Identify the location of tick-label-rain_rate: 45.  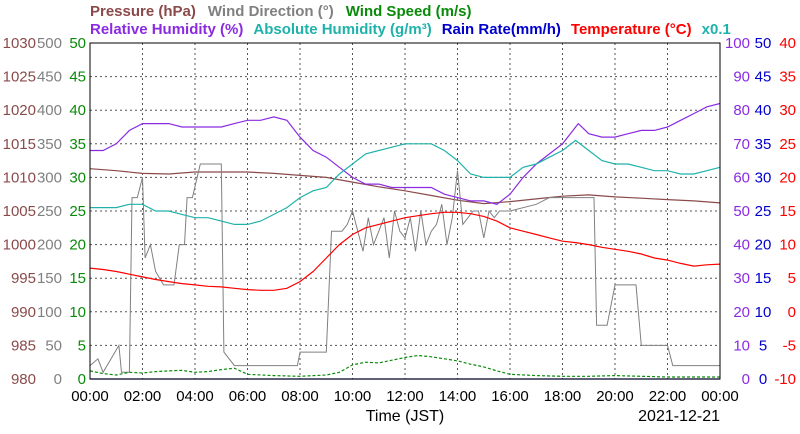
(763, 77).